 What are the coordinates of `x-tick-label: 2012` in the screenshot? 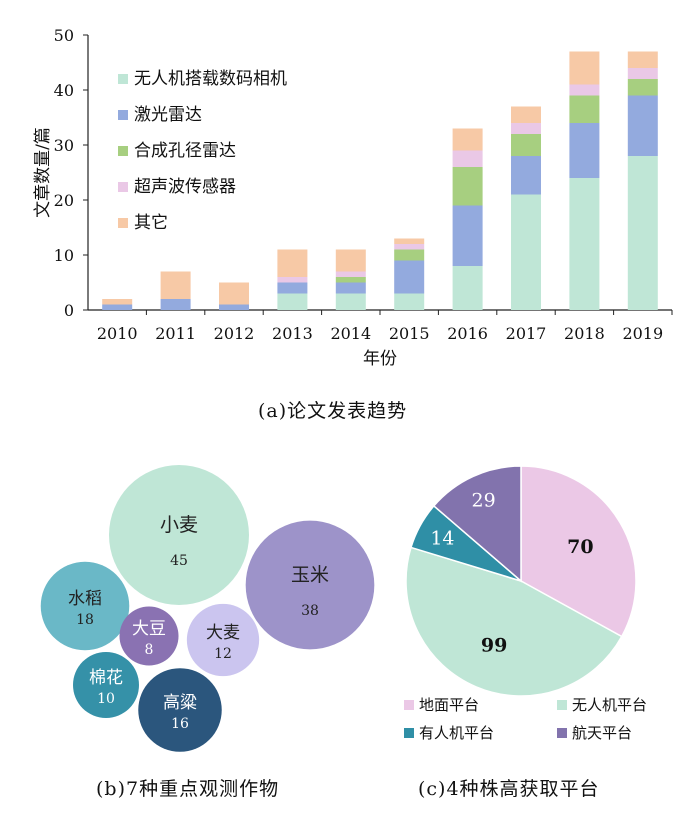 It's located at (234, 333).